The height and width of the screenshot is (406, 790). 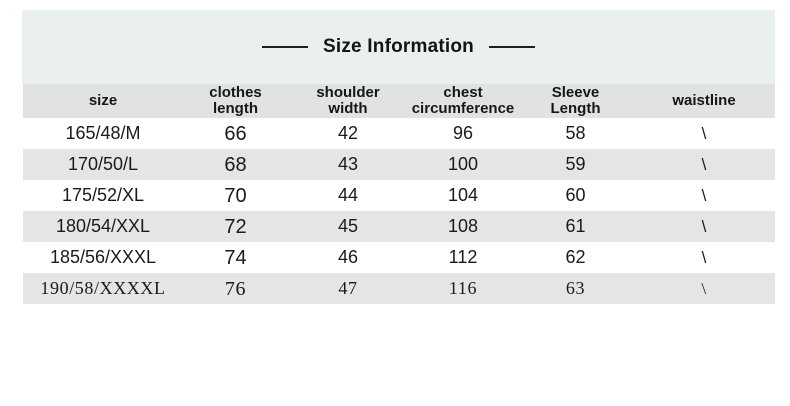 What do you see at coordinates (348, 288) in the screenshot?
I see `cell-shoulder-width: 47` at bounding box center [348, 288].